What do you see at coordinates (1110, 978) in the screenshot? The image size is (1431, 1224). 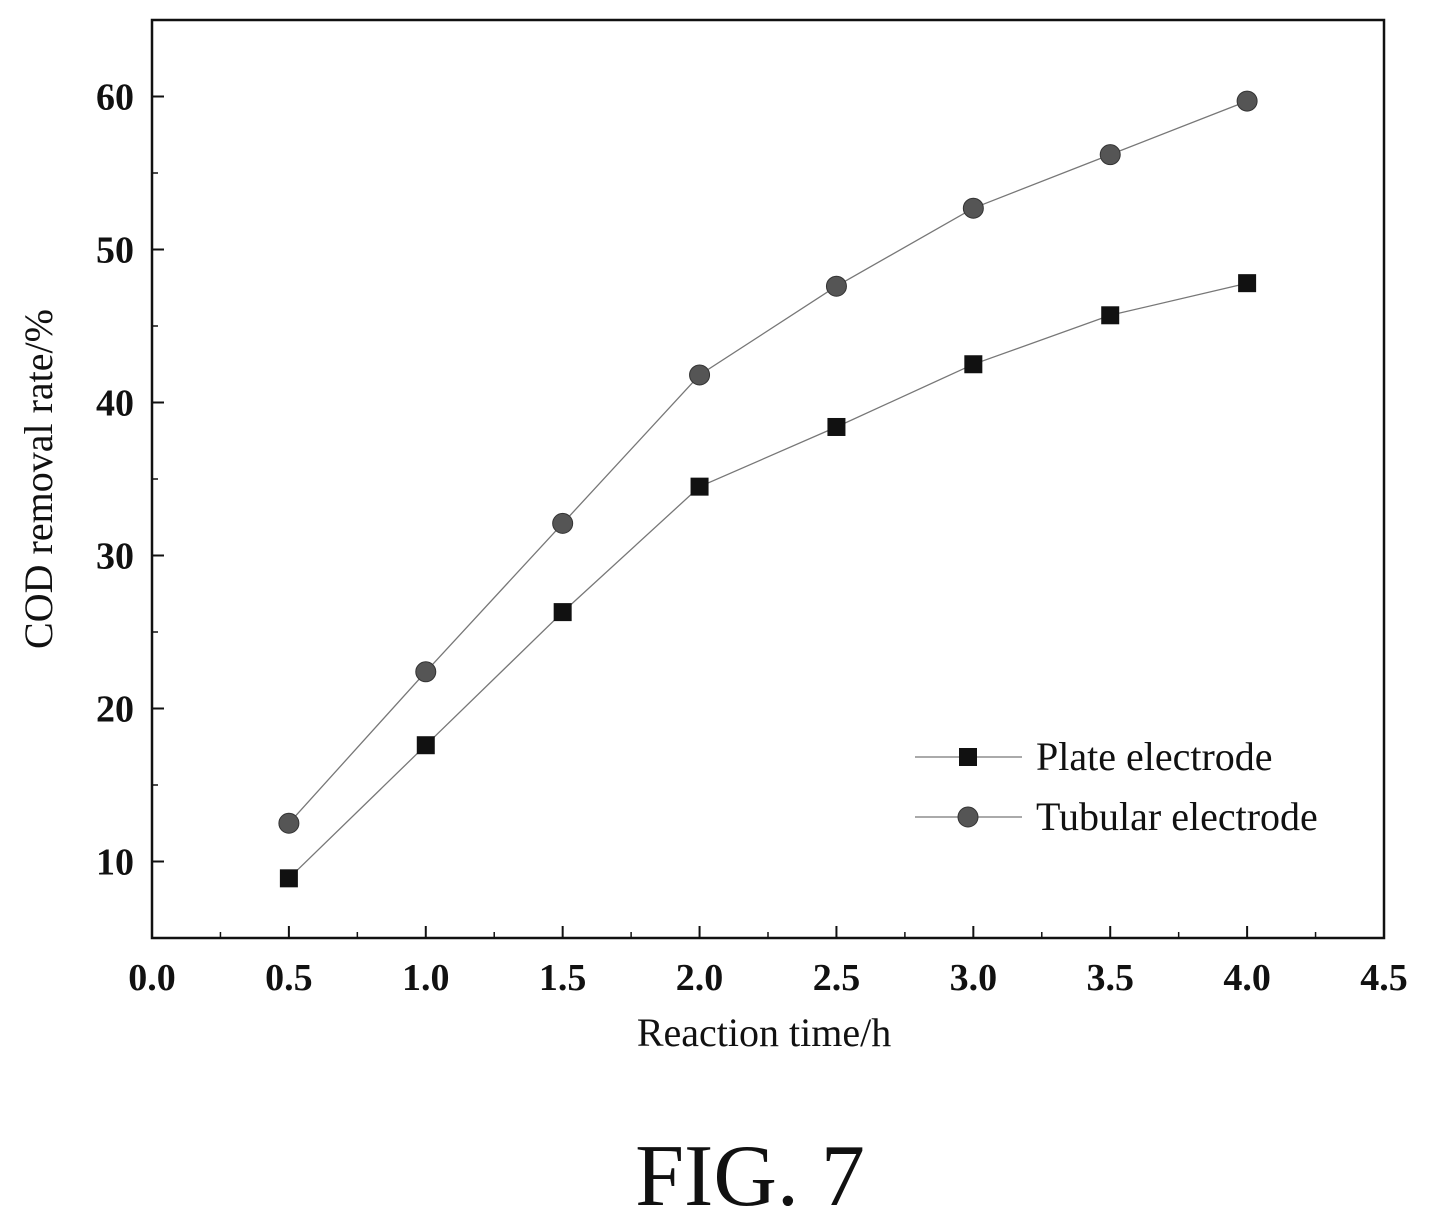 I see `x-tick-label: 3.5` at bounding box center [1110, 978].